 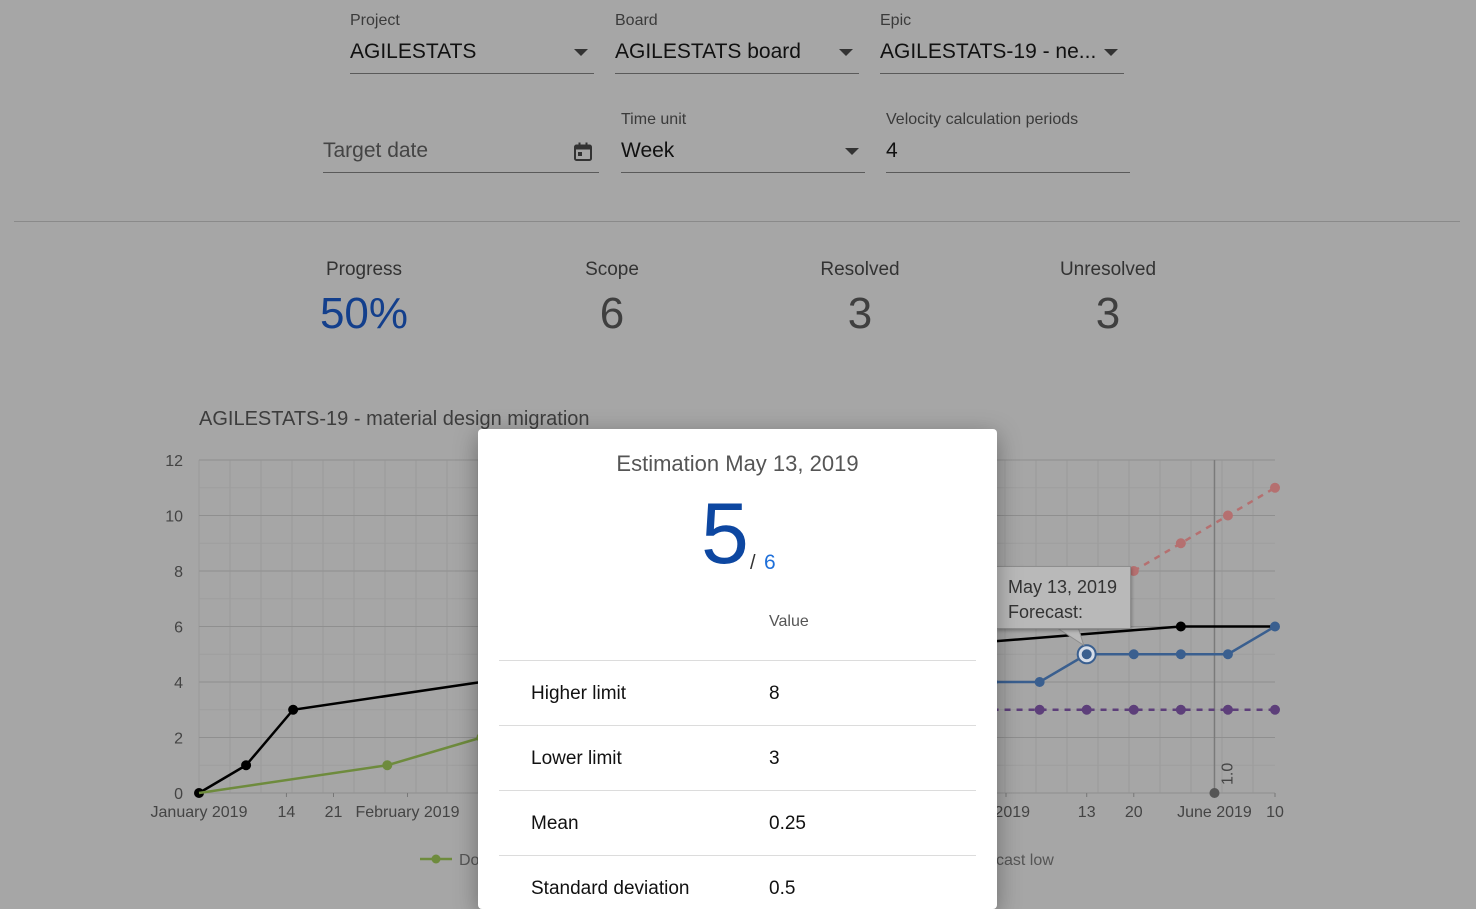 What do you see at coordinates (364, 313) in the screenshot?
I see `progress-value: 50%` at bounding box center [364, 313].